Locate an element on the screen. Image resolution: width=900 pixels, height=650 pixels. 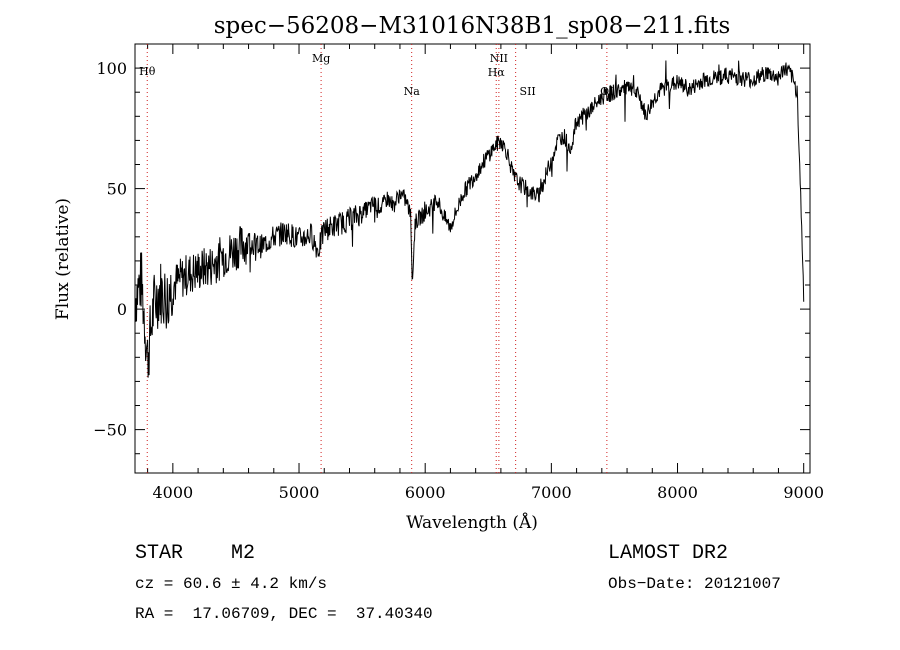
spectral-line-label: Na is located at coordinates (412, 91).